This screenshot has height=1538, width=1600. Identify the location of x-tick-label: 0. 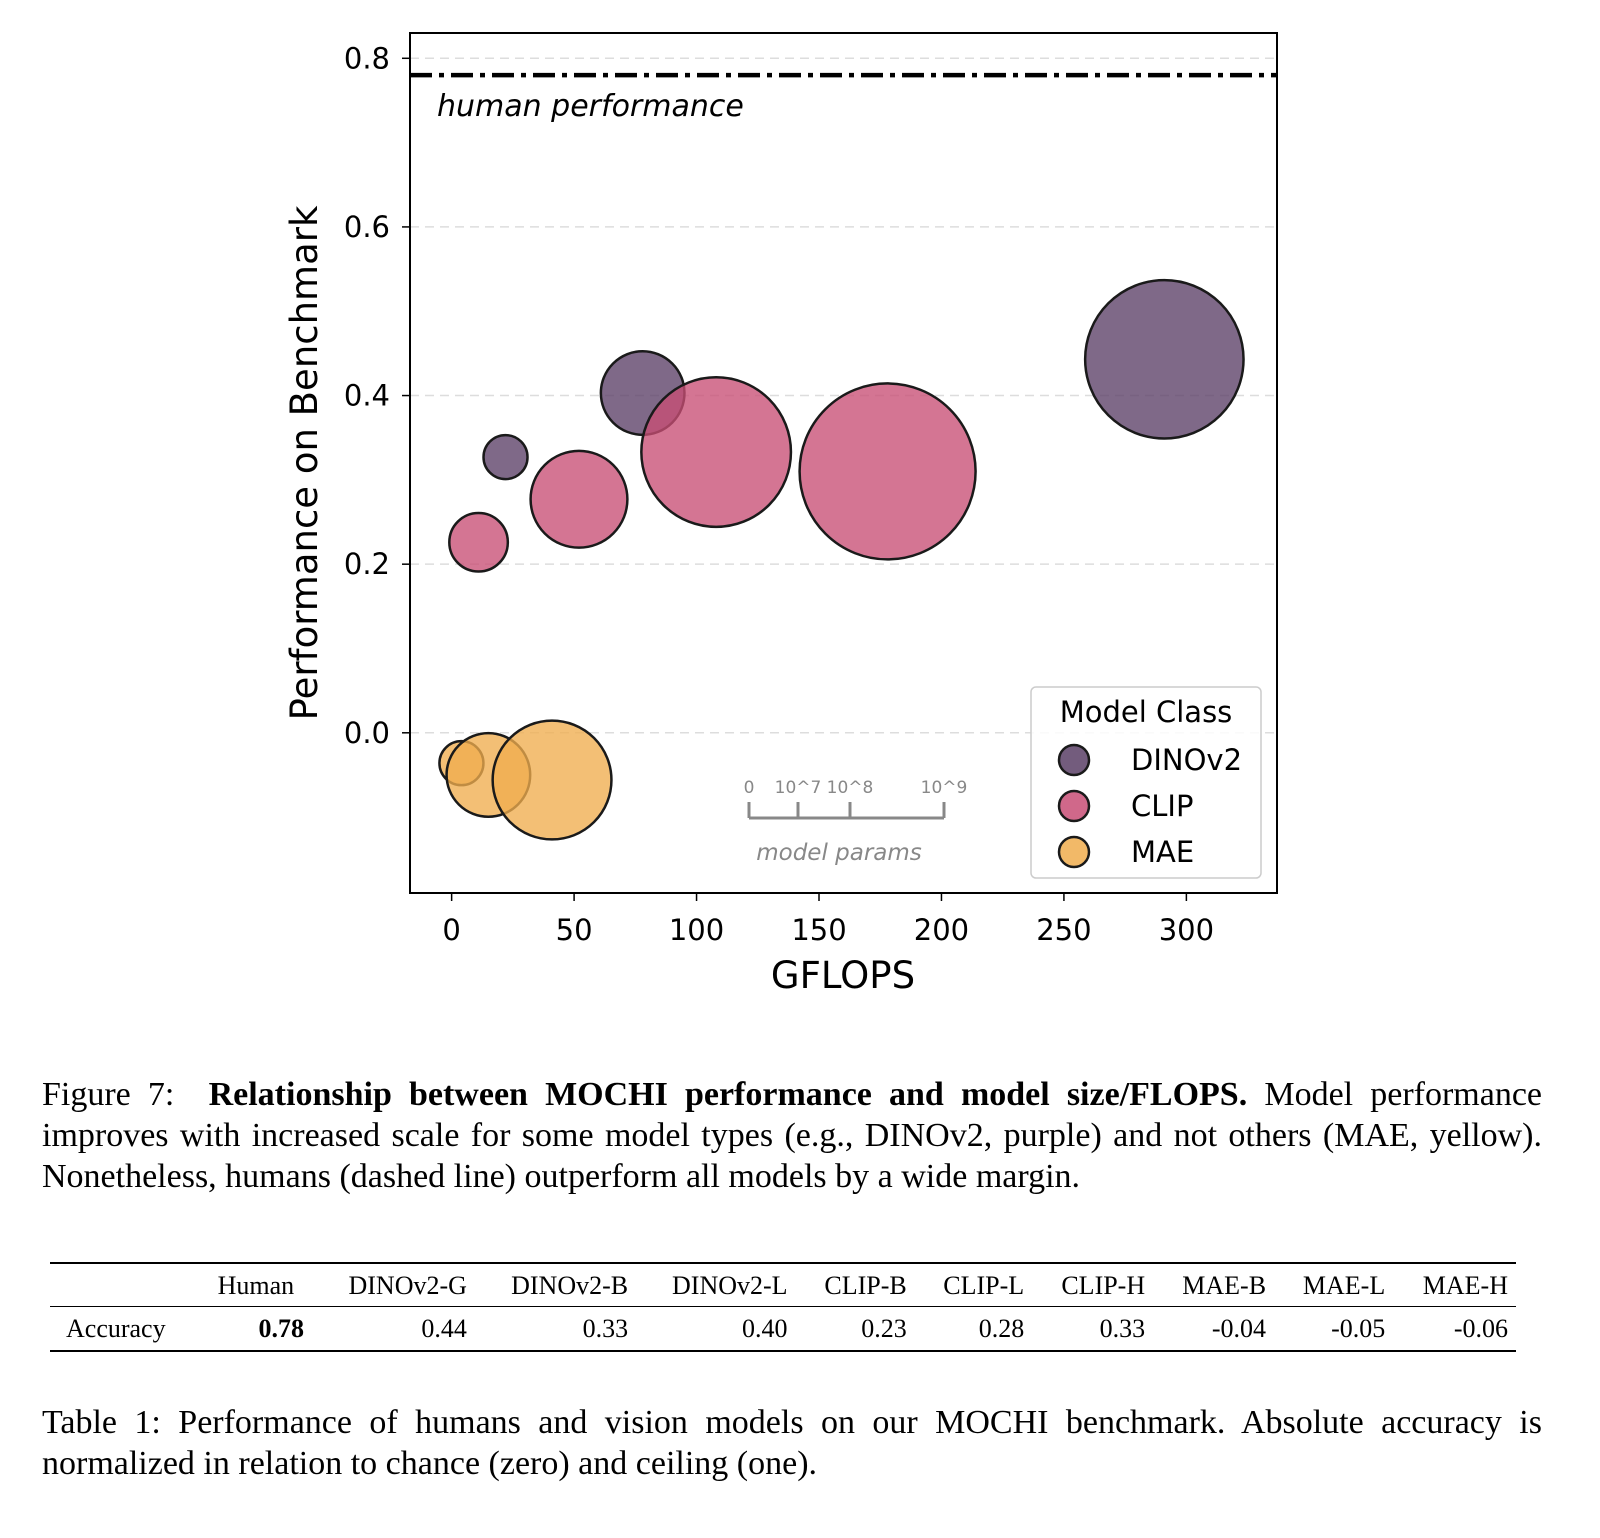
(451, 930).